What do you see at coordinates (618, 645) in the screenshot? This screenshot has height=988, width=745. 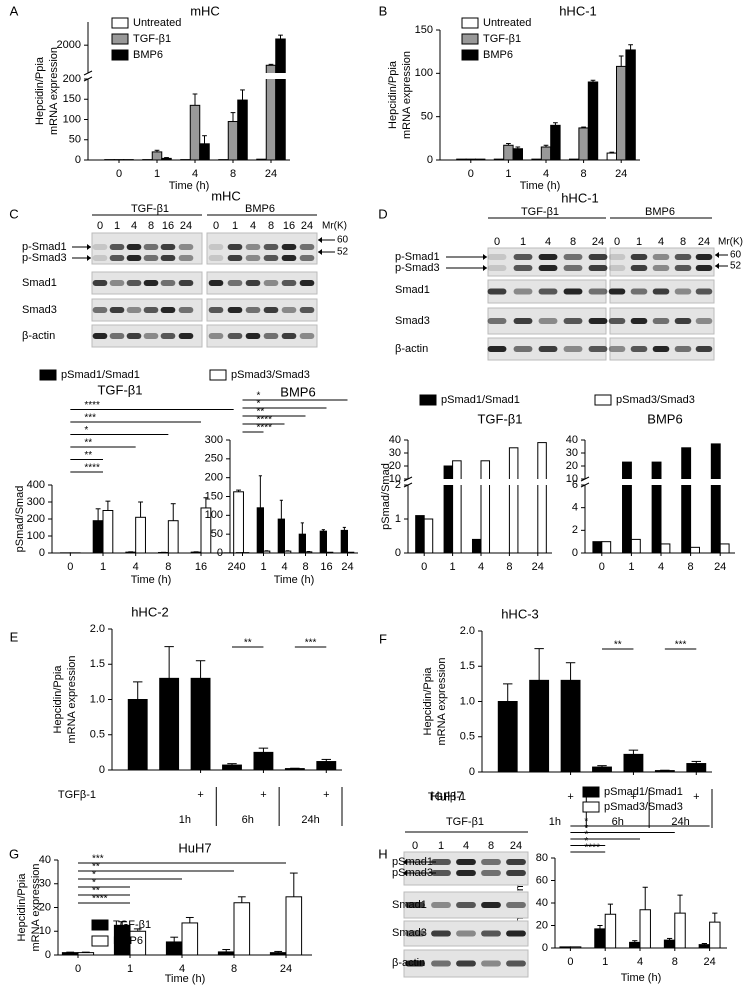 I see `significance-label: **` at bounding box center [618, 645].